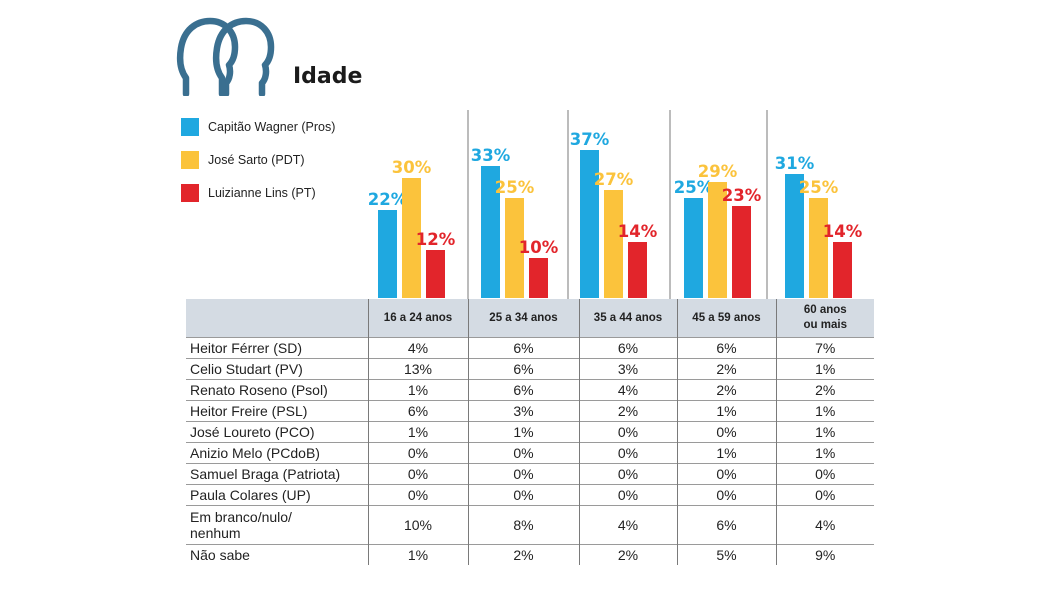 Image resolution: width=1064 pixels, height=591 pixels. Describe the element at coordinates (539, 247) in the screenshot. I see `data-label: 10%` at that location.